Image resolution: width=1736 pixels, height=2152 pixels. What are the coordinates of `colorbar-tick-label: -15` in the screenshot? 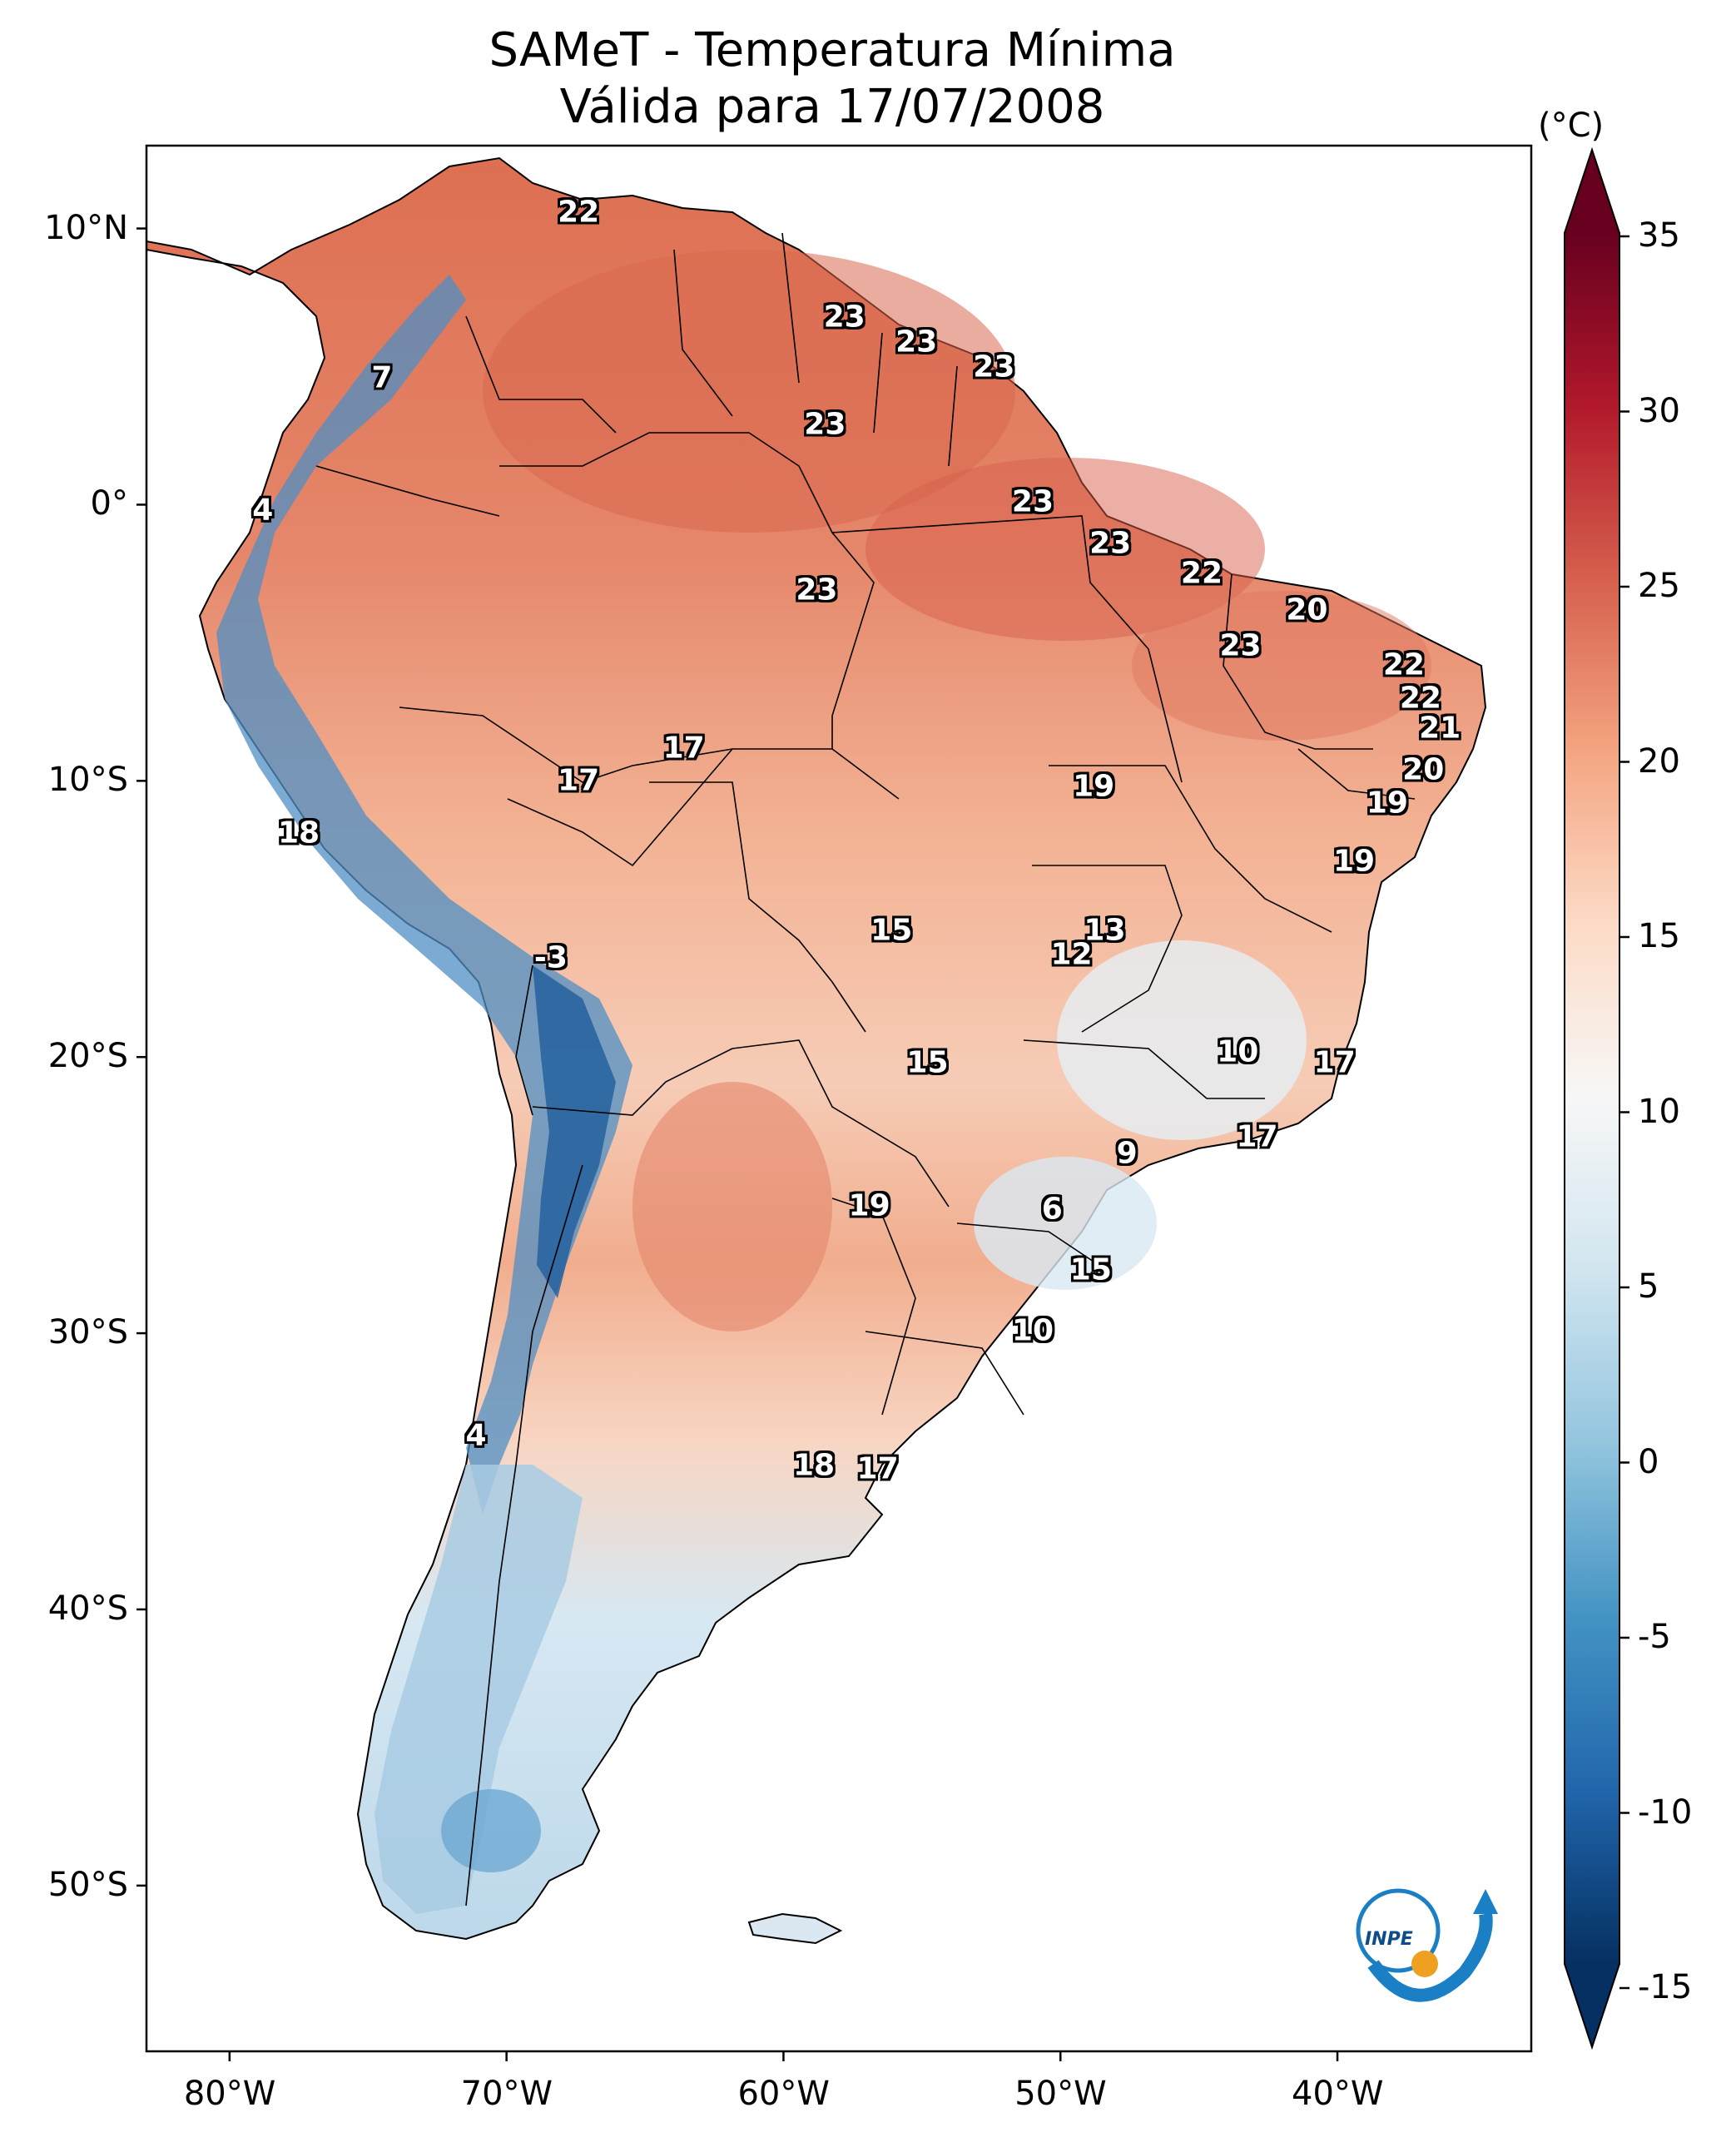 It's located at (1665, 1987).